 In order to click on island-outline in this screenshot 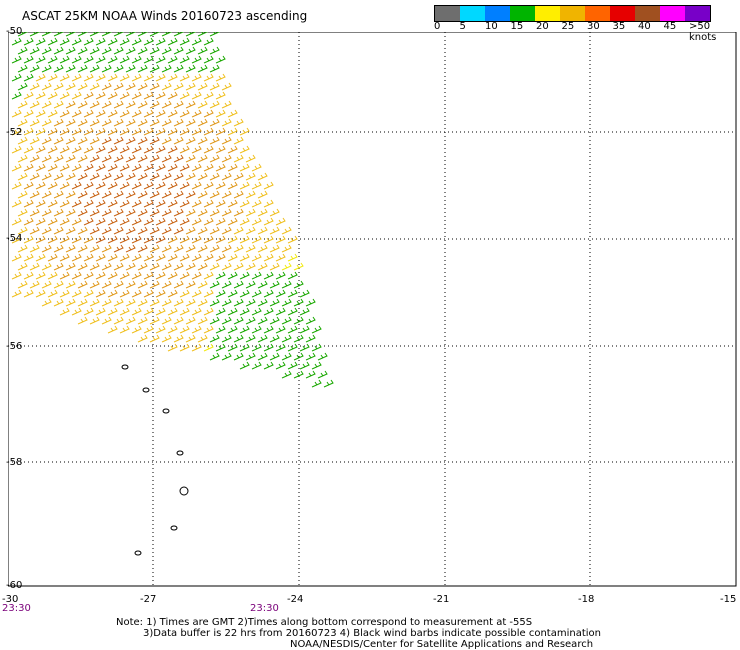, I will do `click(138, 553)`.